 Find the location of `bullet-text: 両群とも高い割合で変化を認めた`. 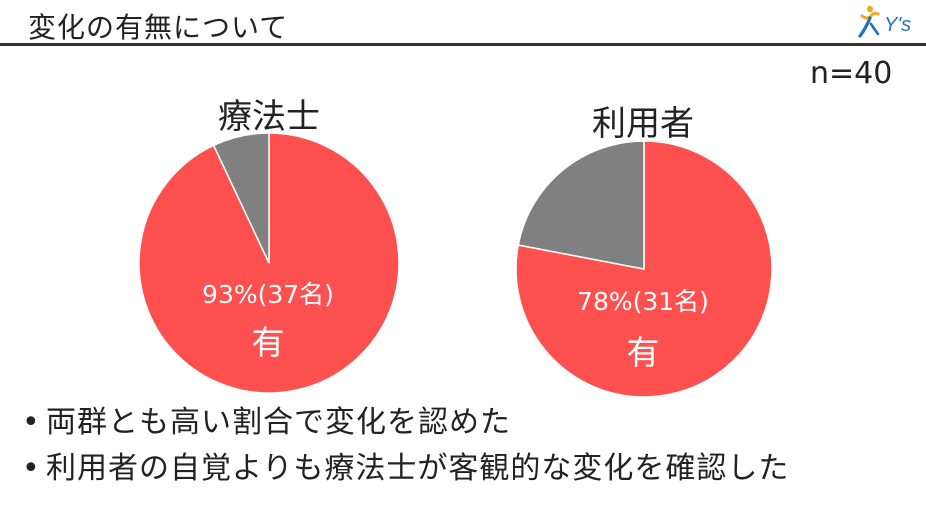

bullet-text: 両群とも高い割合で変化を認めた is located at coordinates (278, 422).